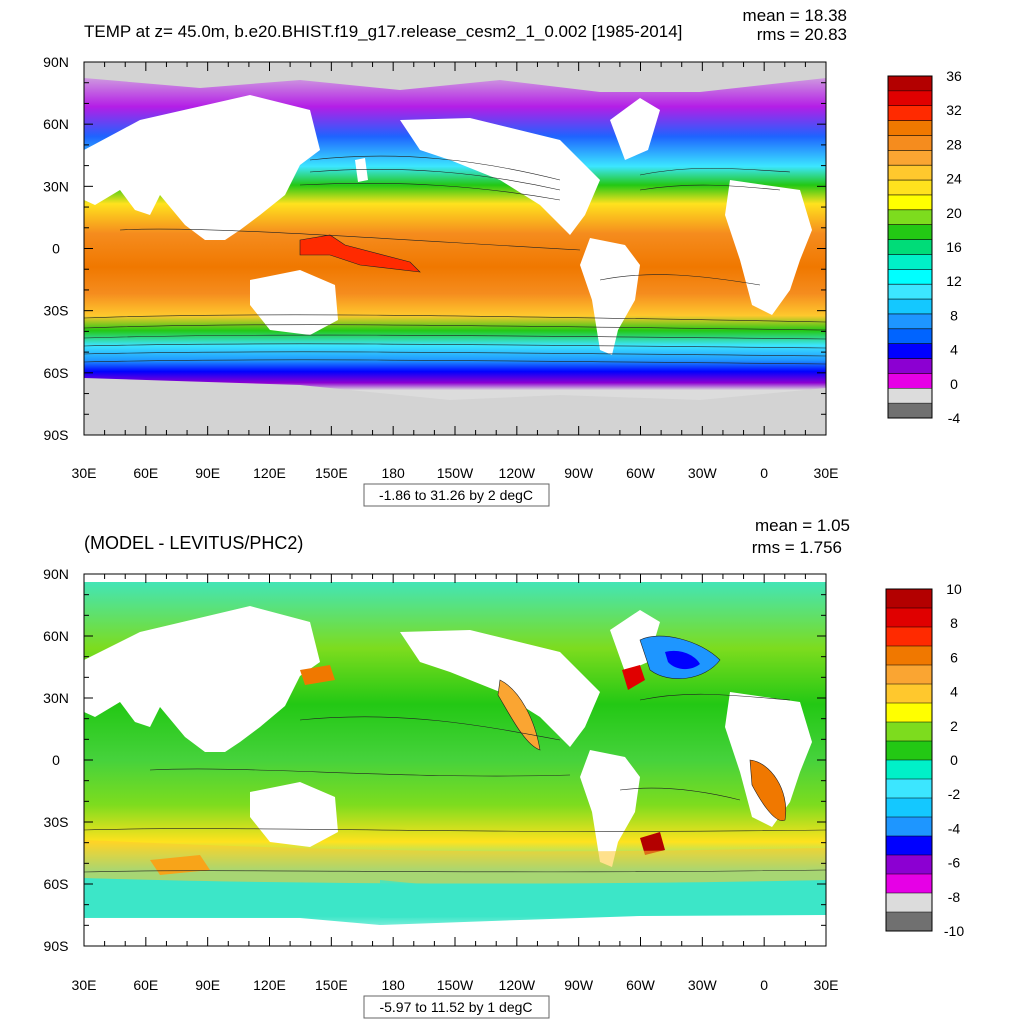 The height and width of the screenshot is (1024, 1024). I want to click on colorbar-label: -10, so click(954, 931).